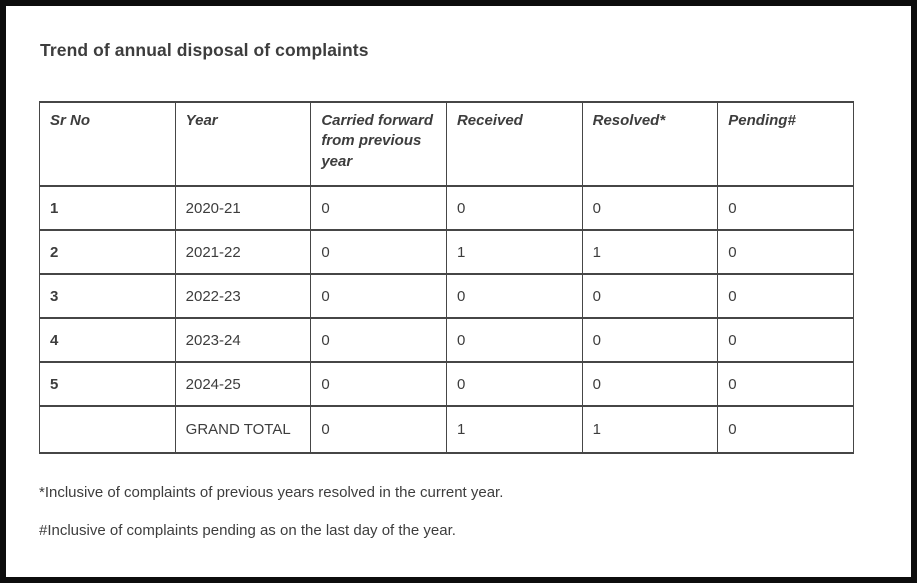 Image resolution: width=917 pixels, height=583 pixels. What do you see at coordinates (785, 144) in the screenshot?
I see `column-header-pending: Pending#` at bounding box center [785, 144].